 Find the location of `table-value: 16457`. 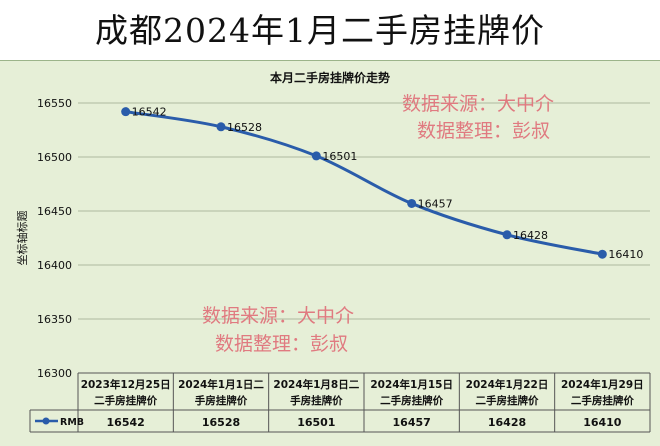

table-value: 16457 is located at coordinates (412, 422).